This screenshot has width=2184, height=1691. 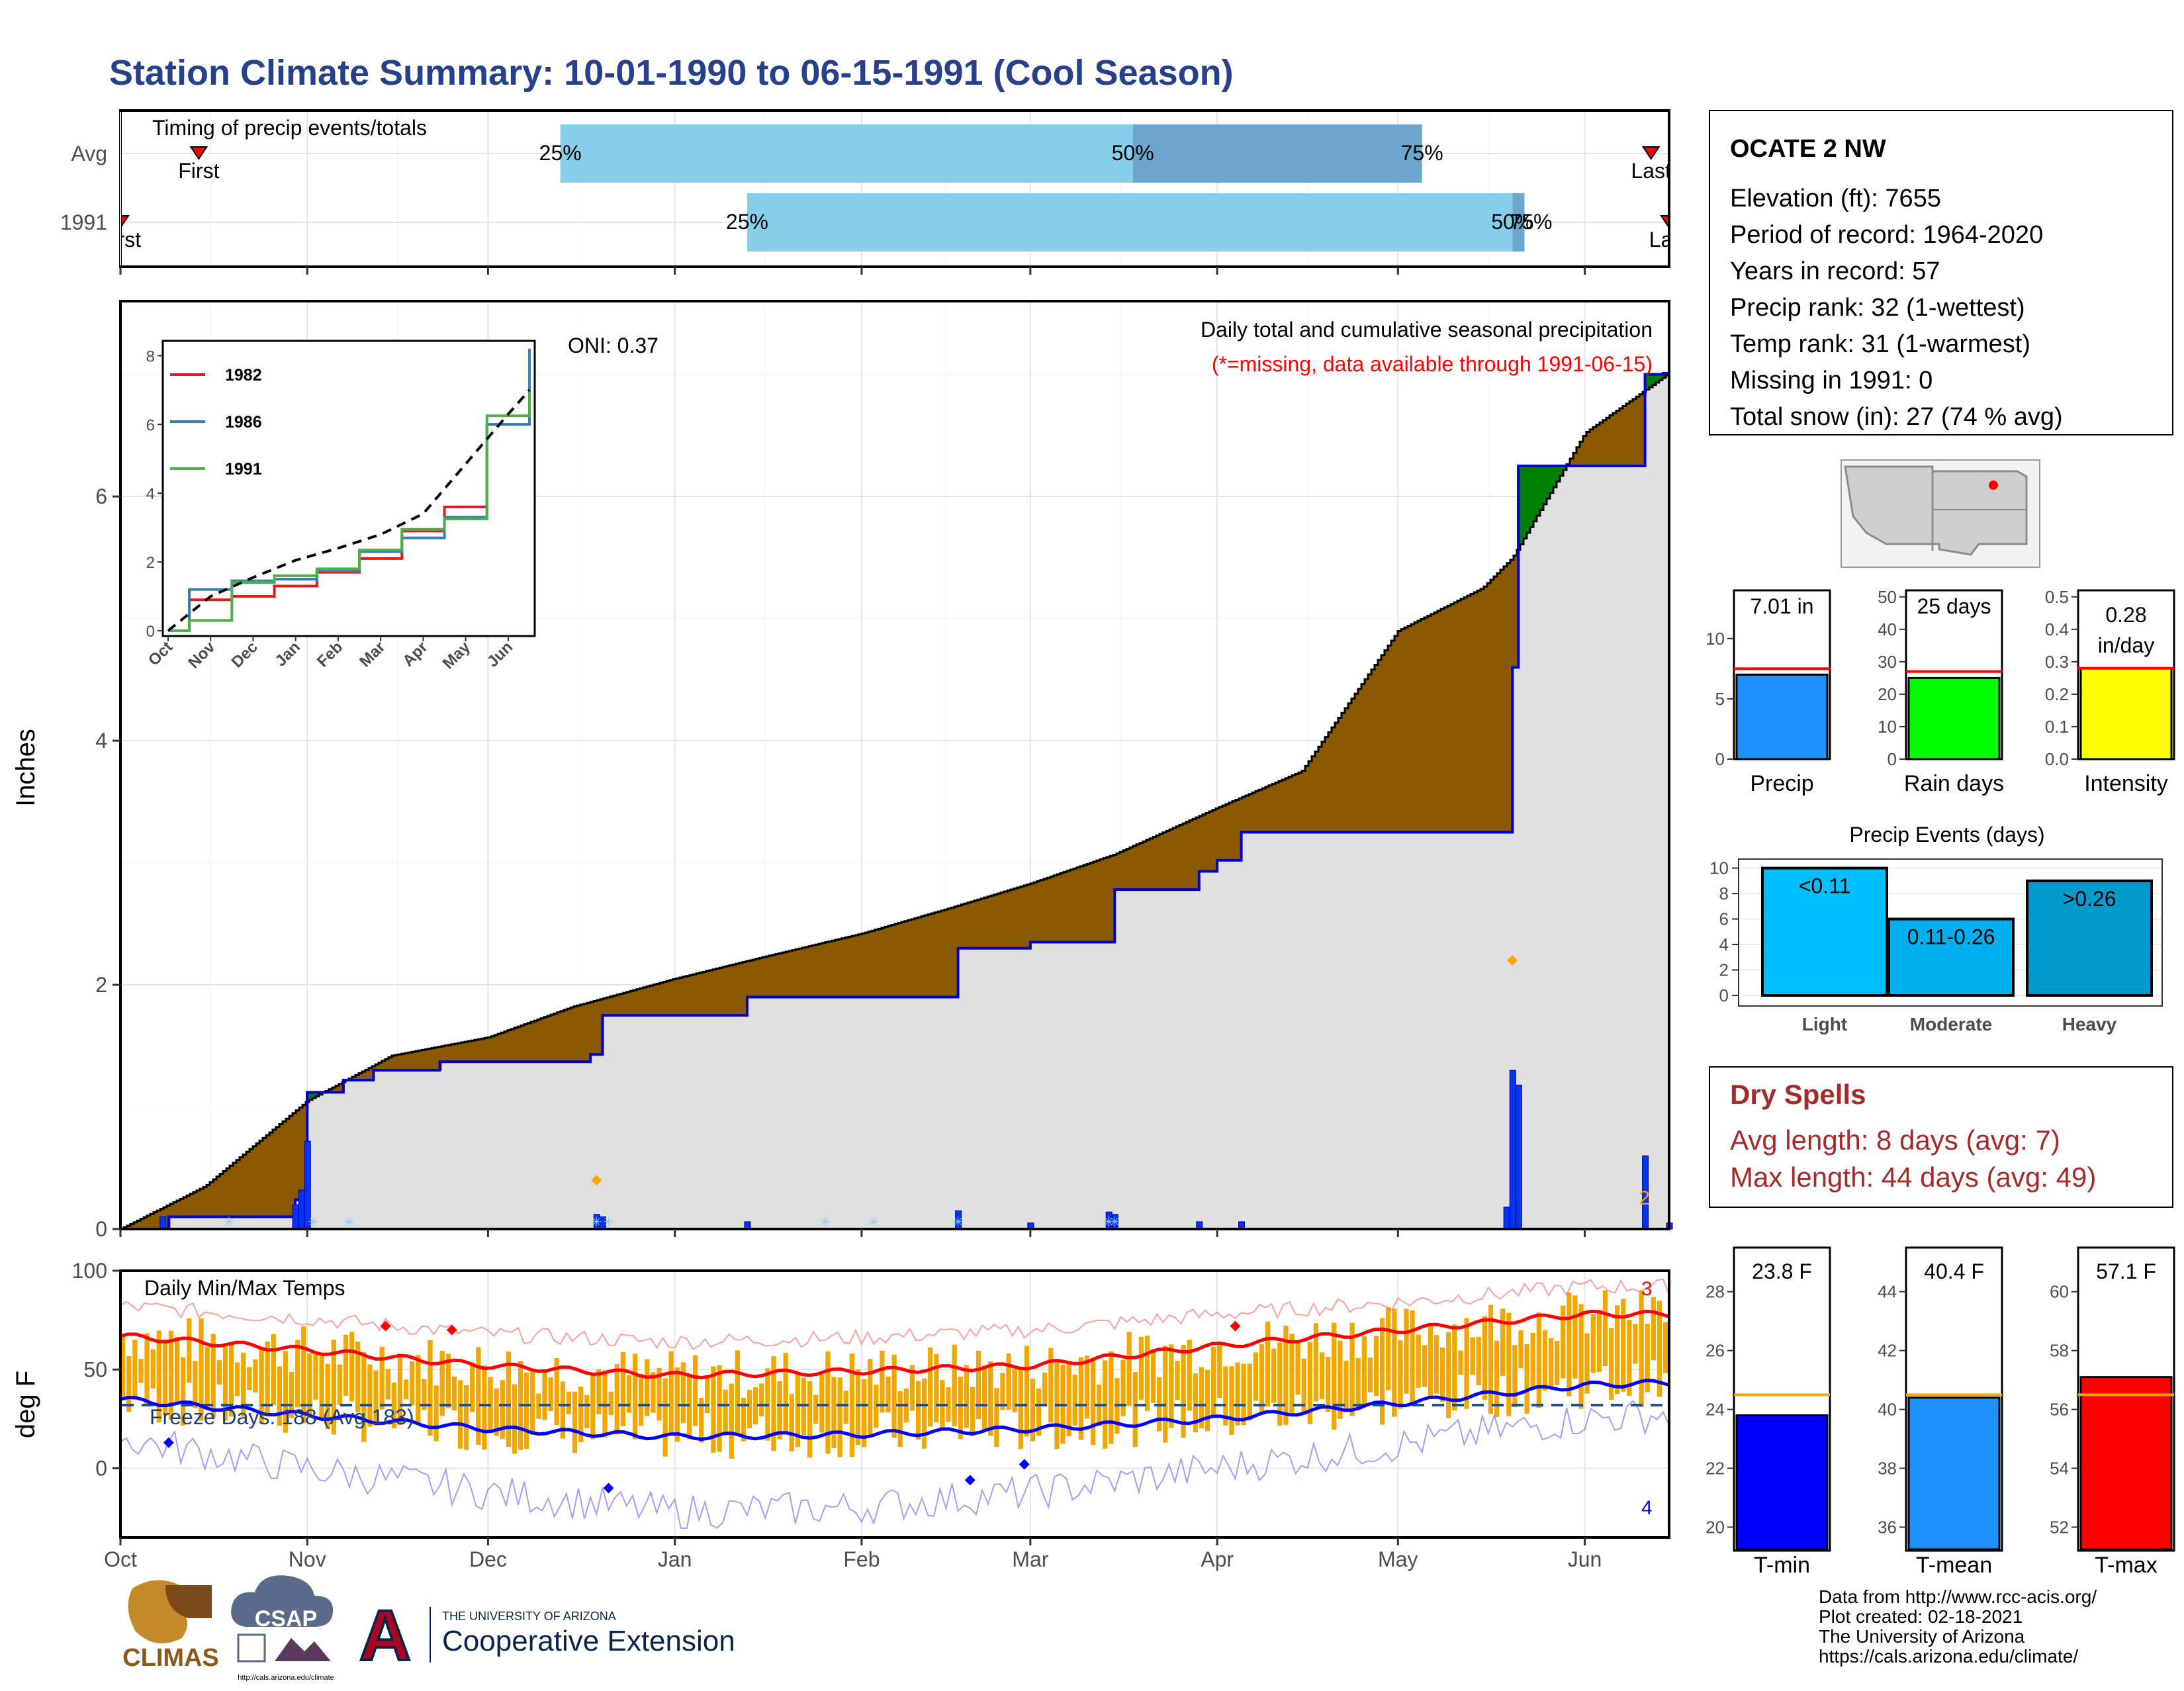 I want to click on precip-events-title: Precip Events (days), so click(x=1946, y=834).